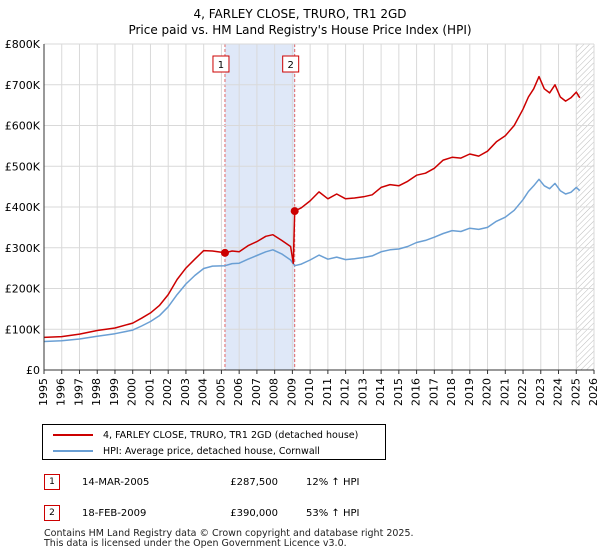  What do you see at coordinates (451, 392) in the screenshot?
I see `x-tick-label: 2018` at bounding box center [451, 392].